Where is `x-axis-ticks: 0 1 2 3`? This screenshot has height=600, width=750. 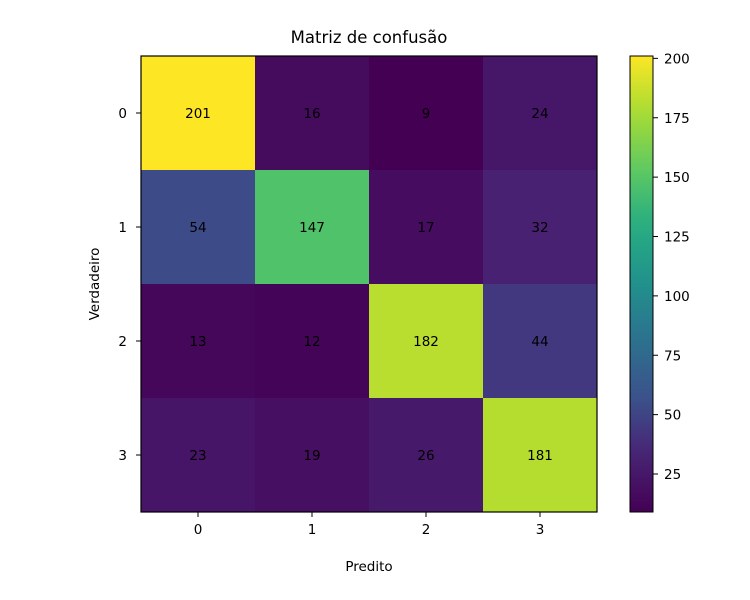 x-axis-ticks: 0 1 2 3 is located at coordinates (369, 525).